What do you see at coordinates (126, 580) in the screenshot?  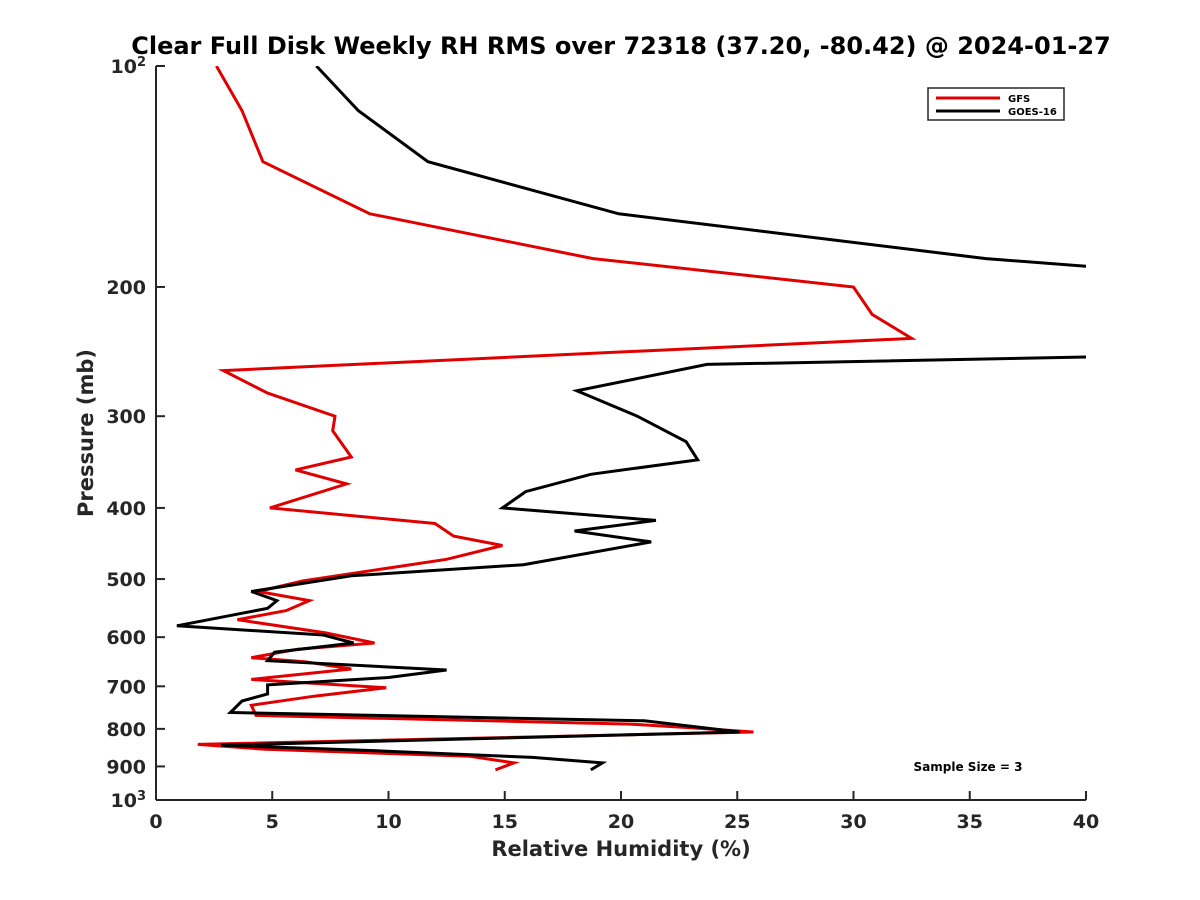 I see `y-tick-label: 500` at bounding box center [126, 580].